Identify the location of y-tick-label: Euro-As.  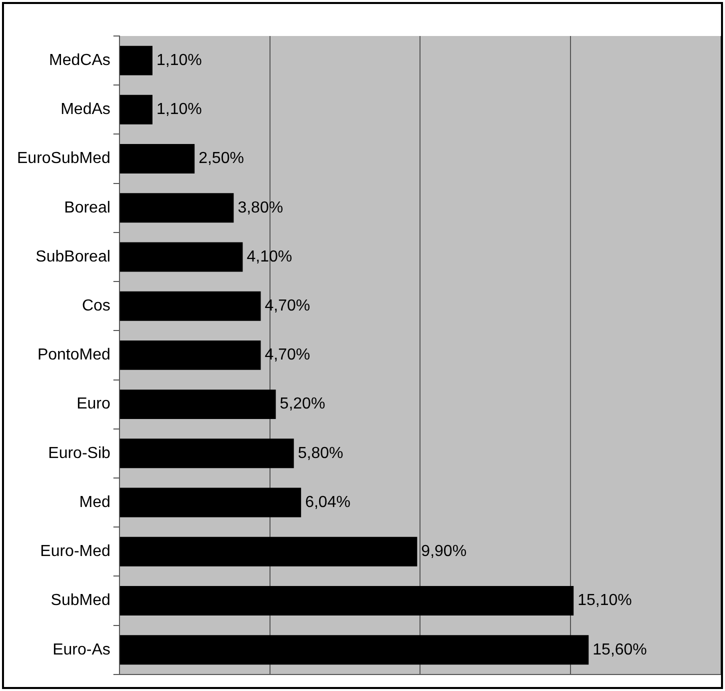
(81, 649).